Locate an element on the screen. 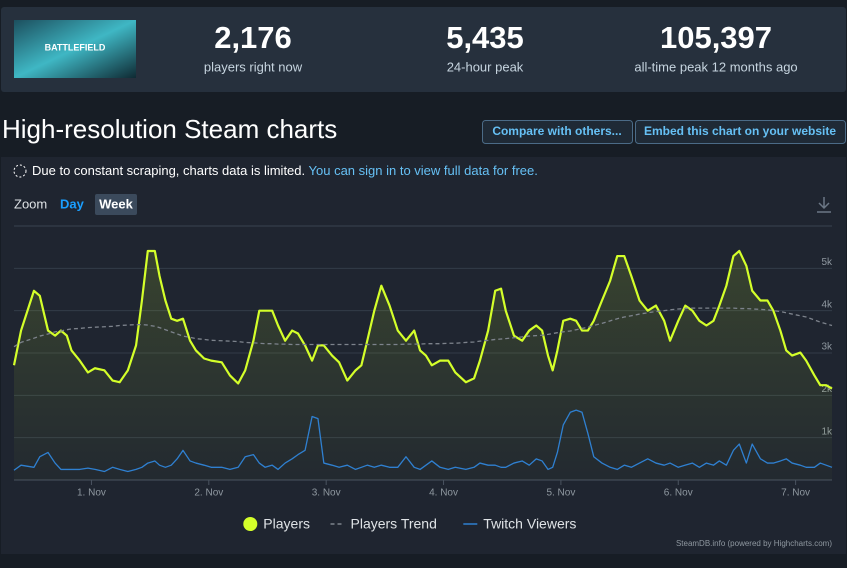  credit: SteamDB.info (powered by Highcharts.com) is located at coordinates (754, 543).